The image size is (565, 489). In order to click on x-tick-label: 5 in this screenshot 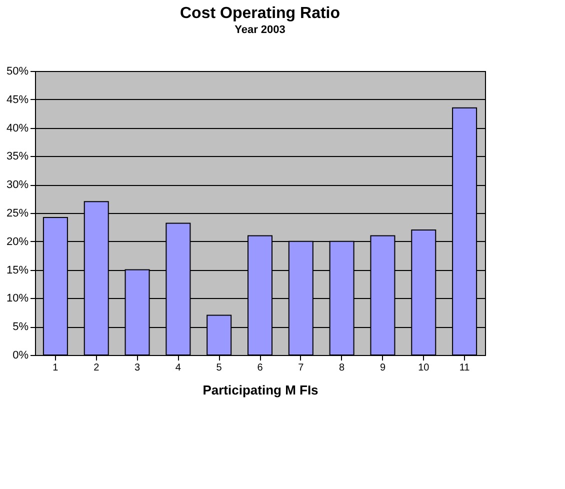, I will do `click(219, 368)`.